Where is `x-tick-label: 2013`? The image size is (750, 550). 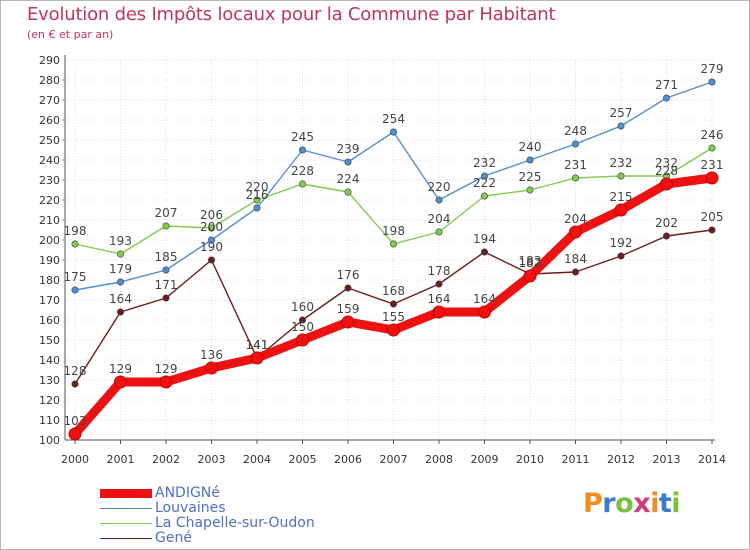
x-tick-label: 2013 is located at coordinates (667, 459).